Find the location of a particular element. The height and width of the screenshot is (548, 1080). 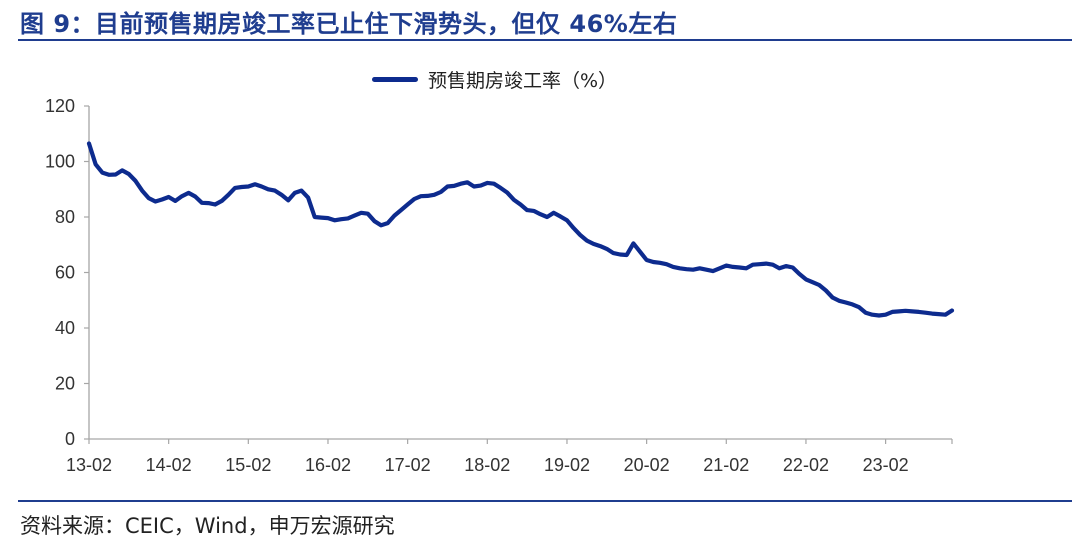

x-tick-label: 21-02 is located at coordinates (726, 465).